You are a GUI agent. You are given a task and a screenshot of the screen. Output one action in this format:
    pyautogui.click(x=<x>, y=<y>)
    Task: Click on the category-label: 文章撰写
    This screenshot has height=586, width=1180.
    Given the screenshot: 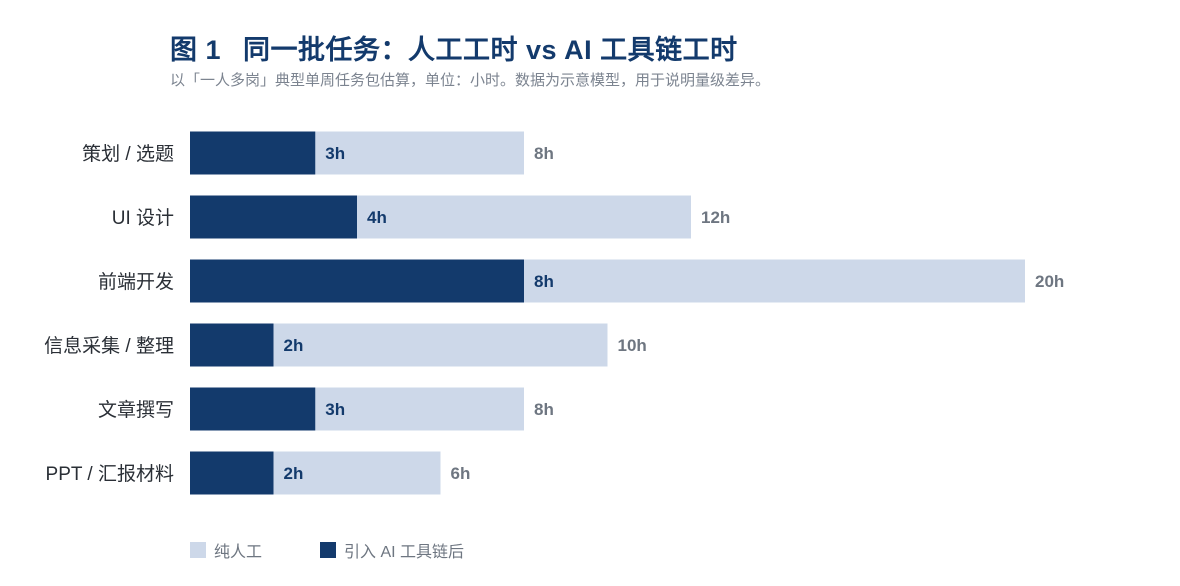 What is the action you would take?
    pyautogui.click(x=136, y=410)
    